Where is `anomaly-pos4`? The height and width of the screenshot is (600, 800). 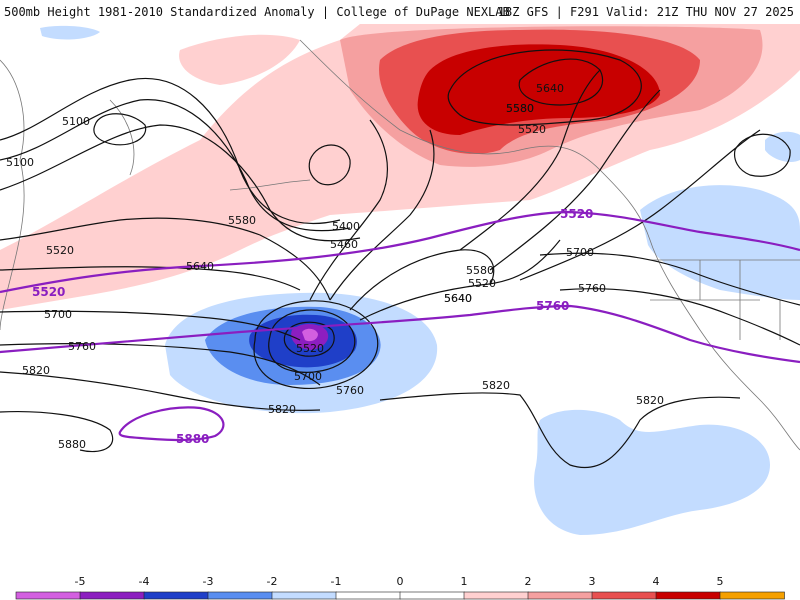 anomaly-pos4 is located at coordinates (538, 89).